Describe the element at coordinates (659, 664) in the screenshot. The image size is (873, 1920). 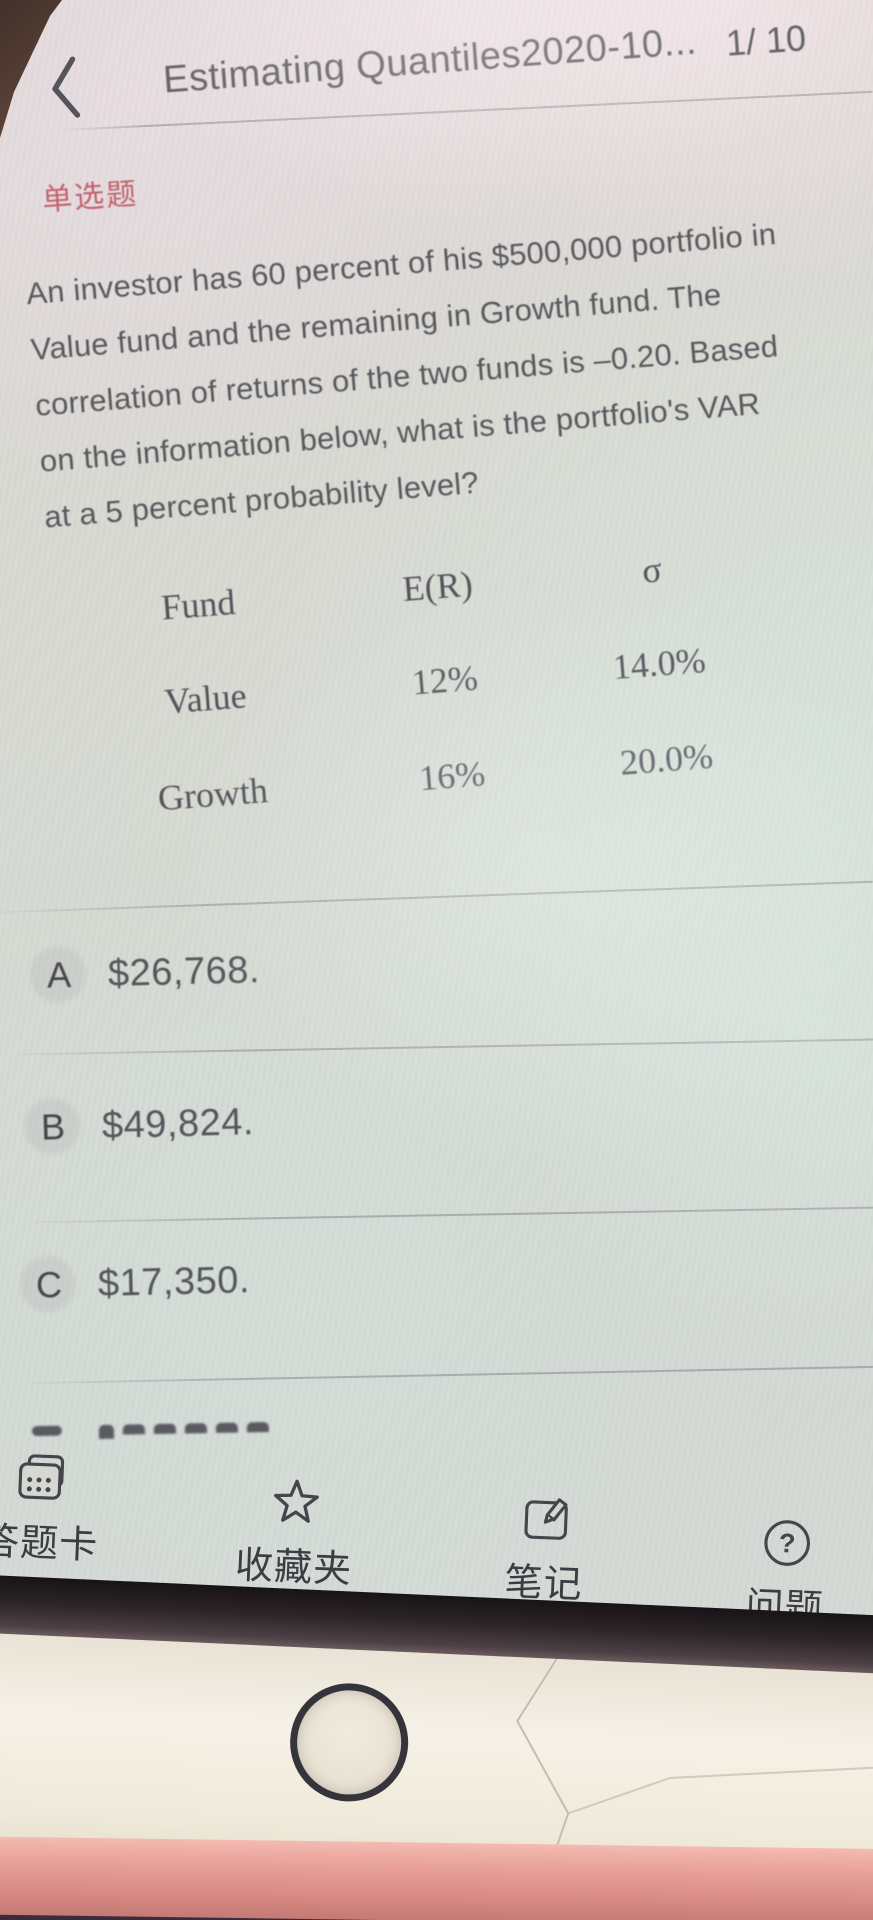
I see `table-cell: 14.0%` at that location.